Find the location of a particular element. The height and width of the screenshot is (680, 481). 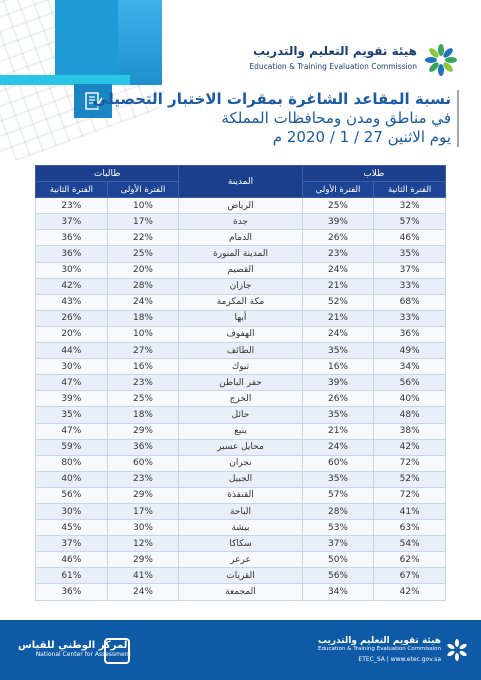

cyan-bar is located at coordinates (65, 80).